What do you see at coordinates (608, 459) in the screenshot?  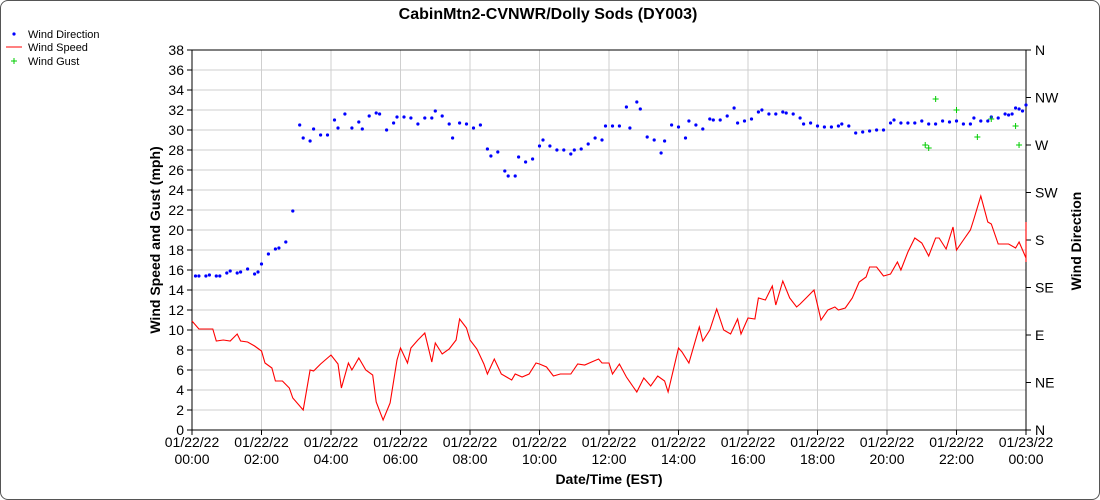 I see `x-tick-label-time: 12:00` at bounding box center [608, 459].